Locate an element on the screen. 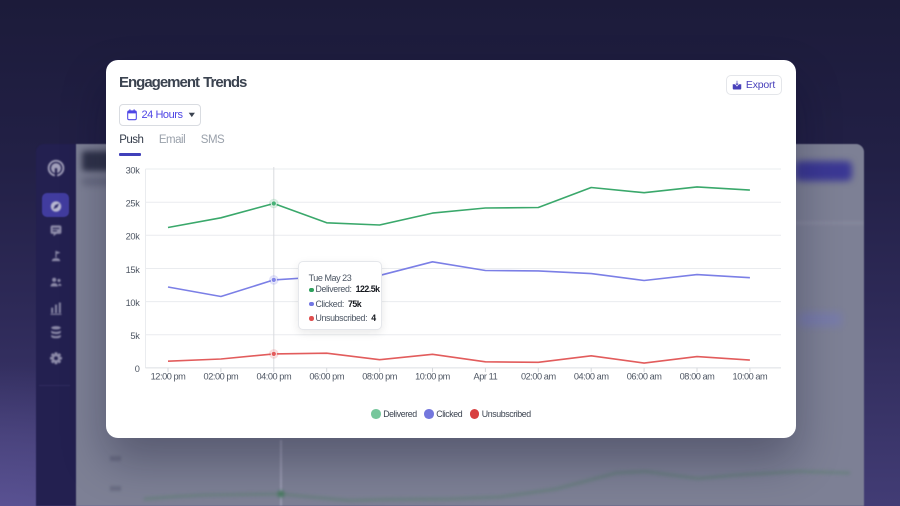 This screenshot has width=900, height=506. svg-text: 06:00 am is located at coordinates (645, 377).